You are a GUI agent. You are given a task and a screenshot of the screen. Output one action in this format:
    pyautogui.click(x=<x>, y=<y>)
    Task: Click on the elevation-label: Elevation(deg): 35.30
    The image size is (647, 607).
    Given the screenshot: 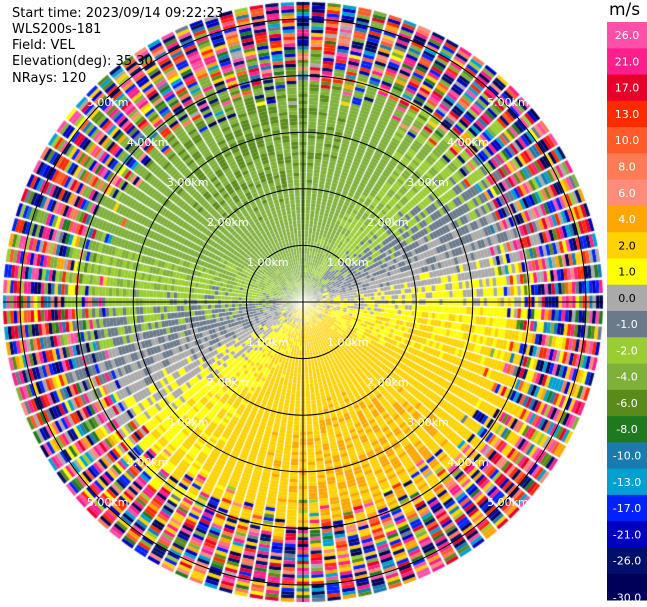 What is the action you would take?
    pyautogui.click(x=82, y=61)
    